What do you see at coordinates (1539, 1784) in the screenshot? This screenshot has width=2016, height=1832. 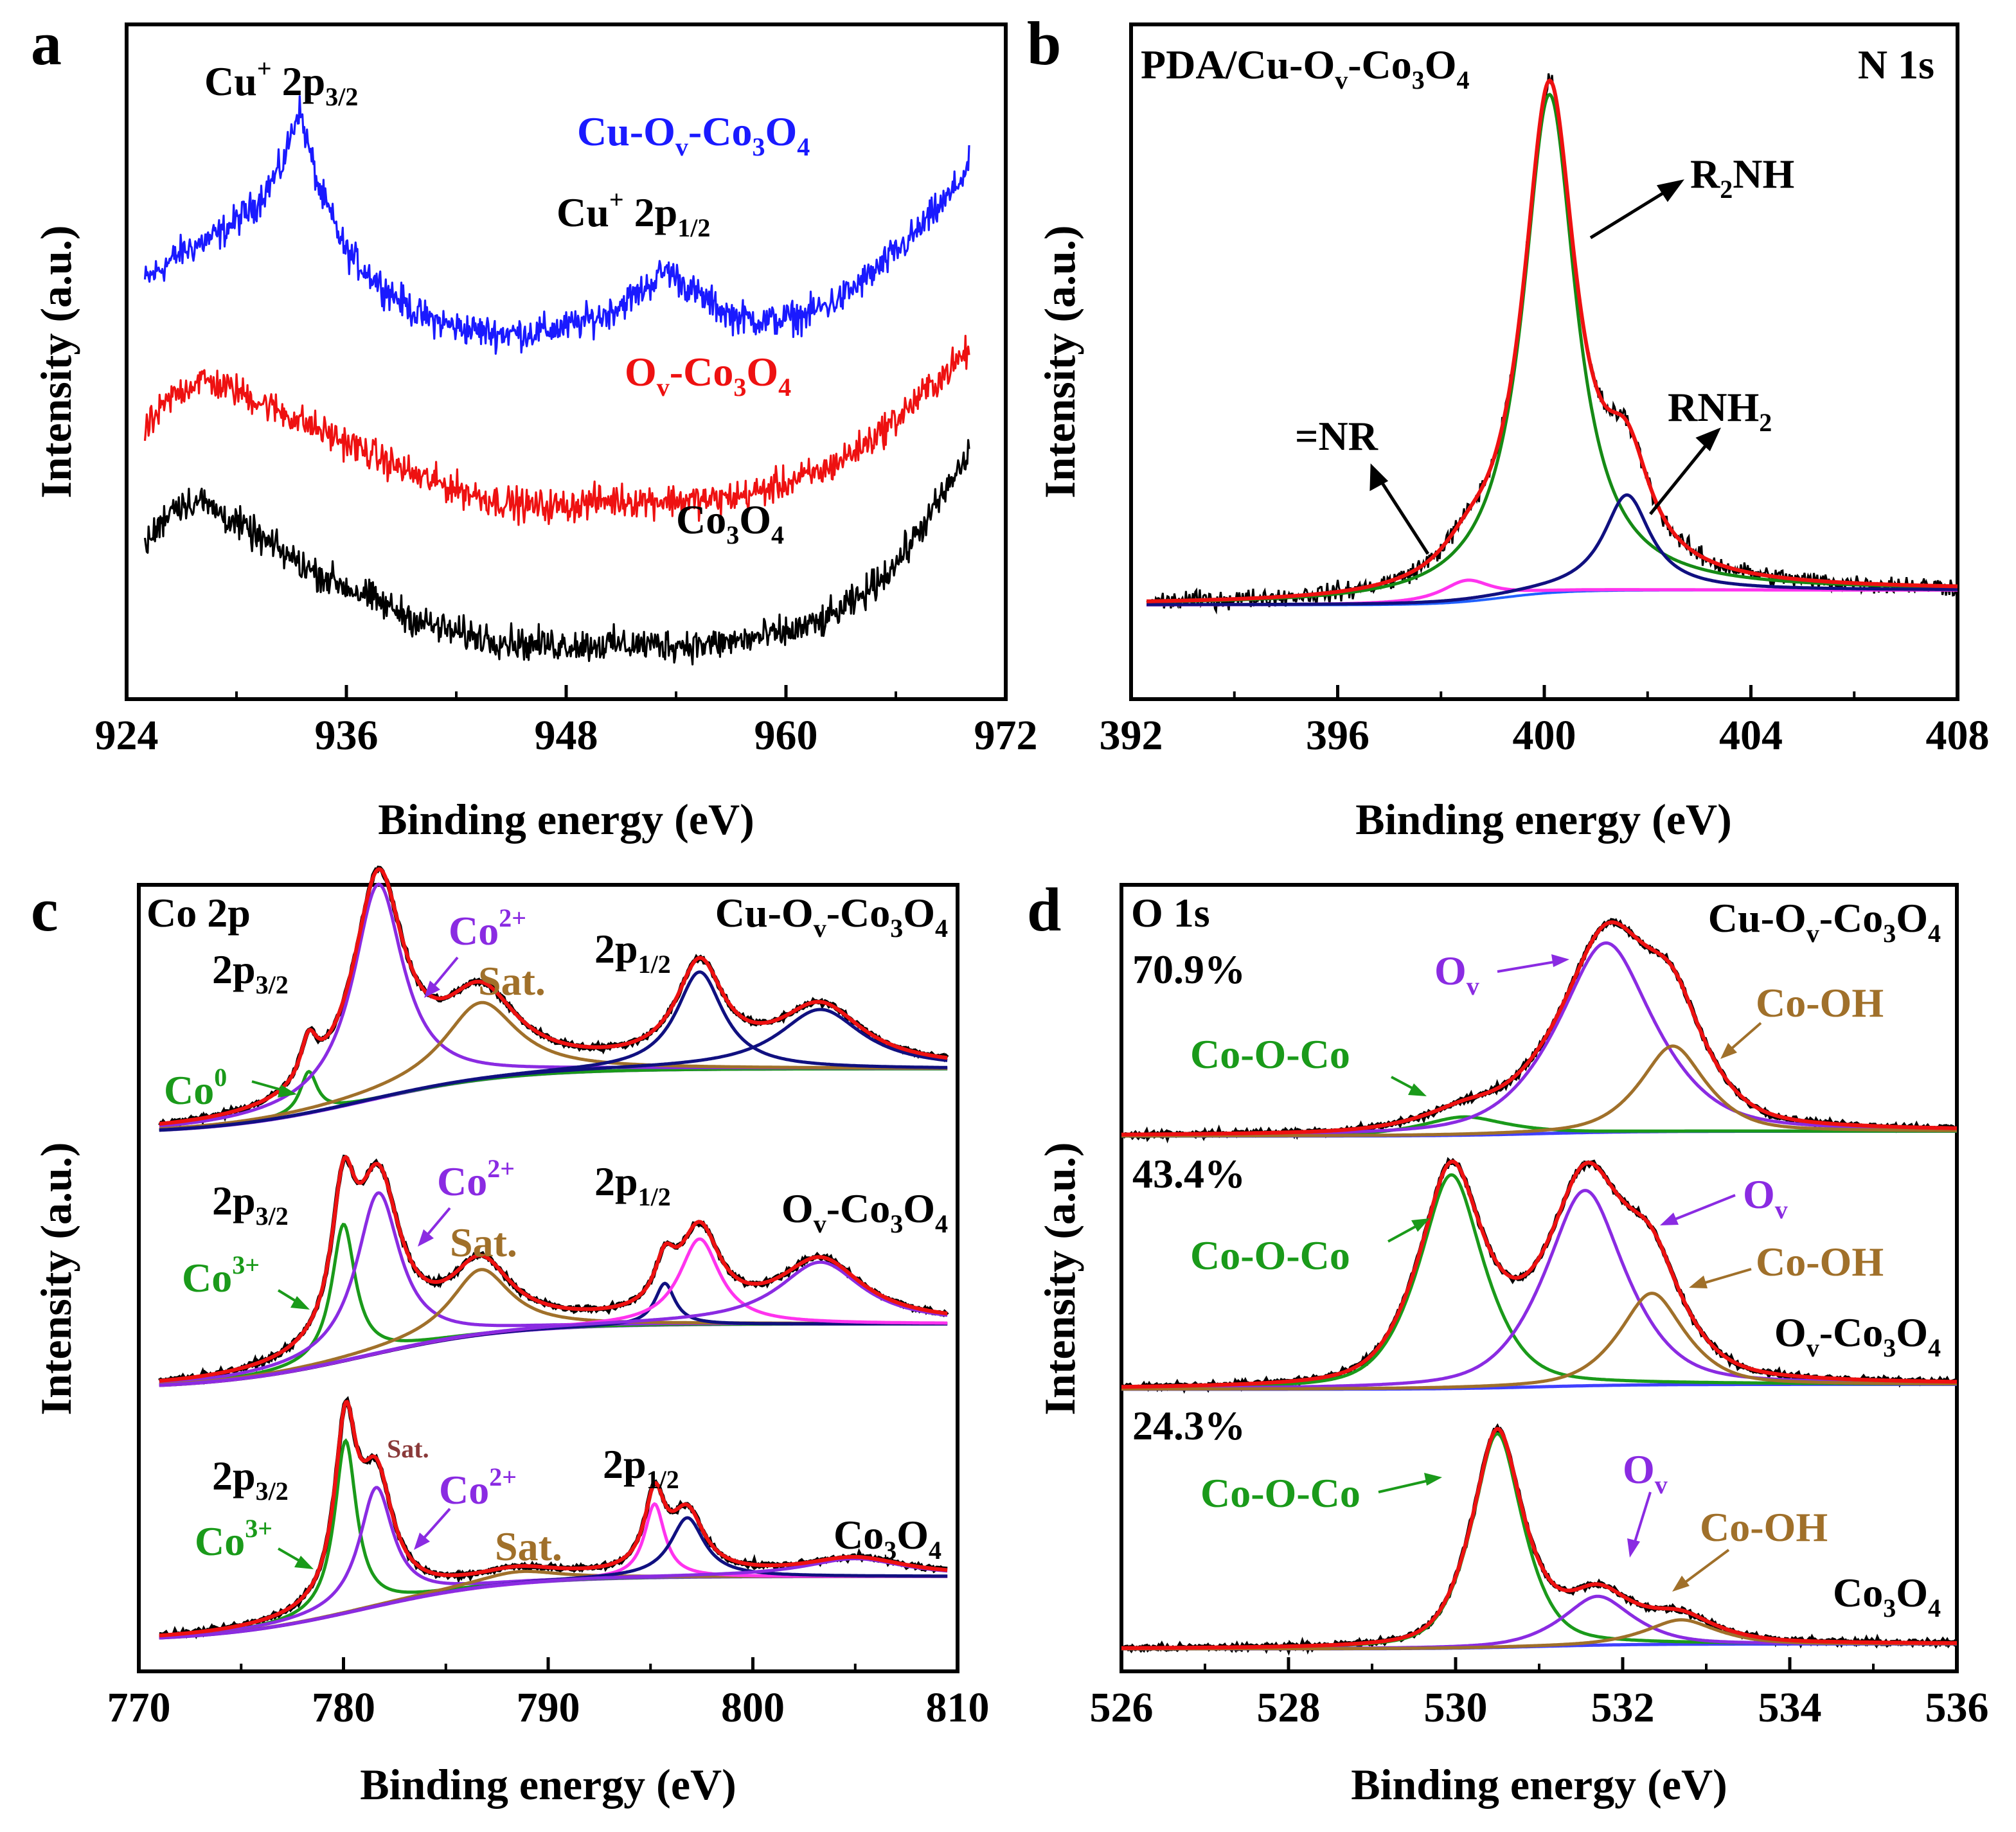 I see `panel-d-x-title: Binding energy (eV)` at bounding box center [1539, 1784].